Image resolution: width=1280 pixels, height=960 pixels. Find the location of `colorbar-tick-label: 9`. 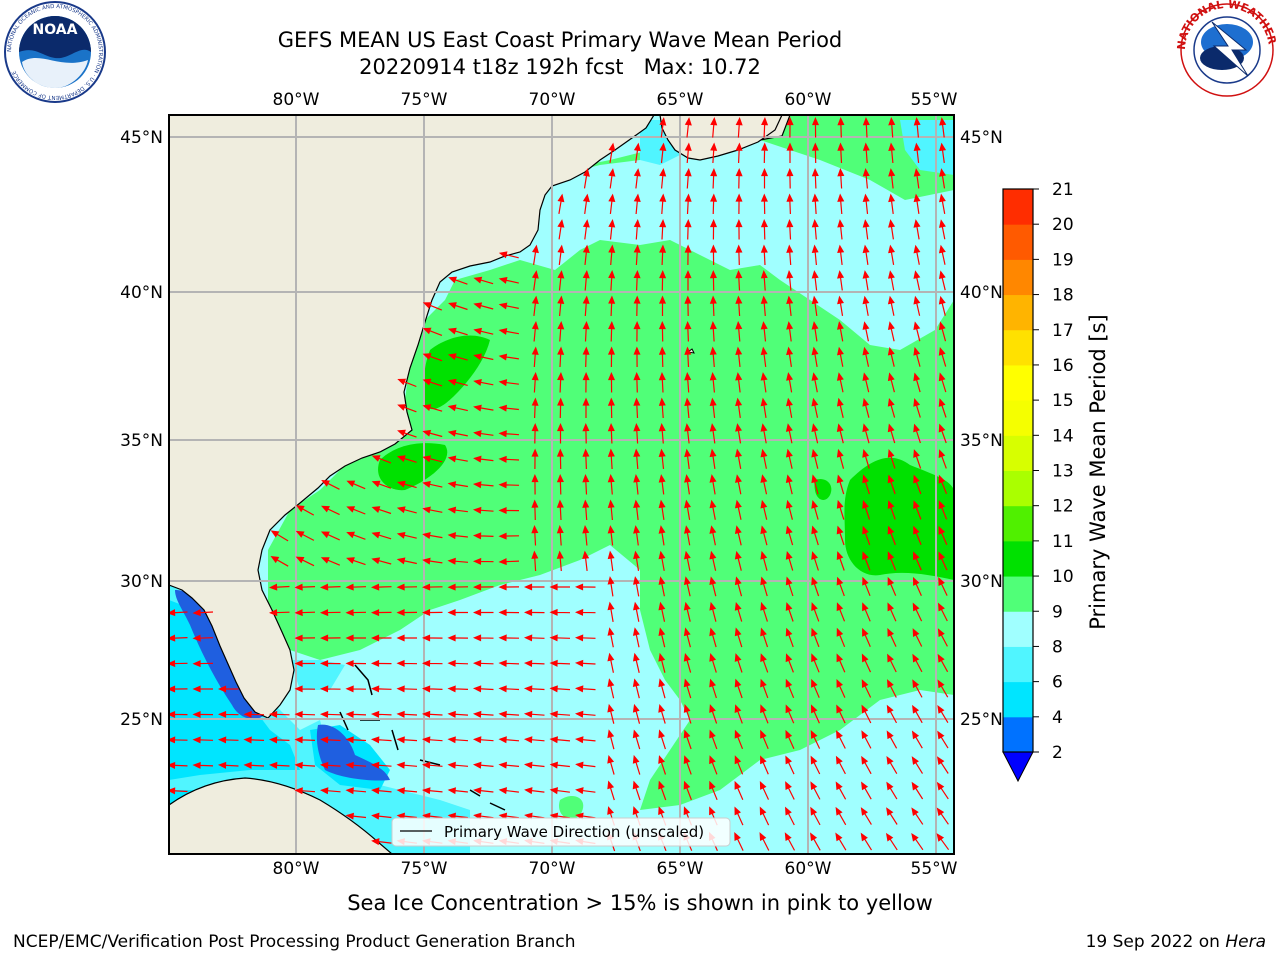

colorbar-tick-label: 9 is located at coordinates (1057, 612).